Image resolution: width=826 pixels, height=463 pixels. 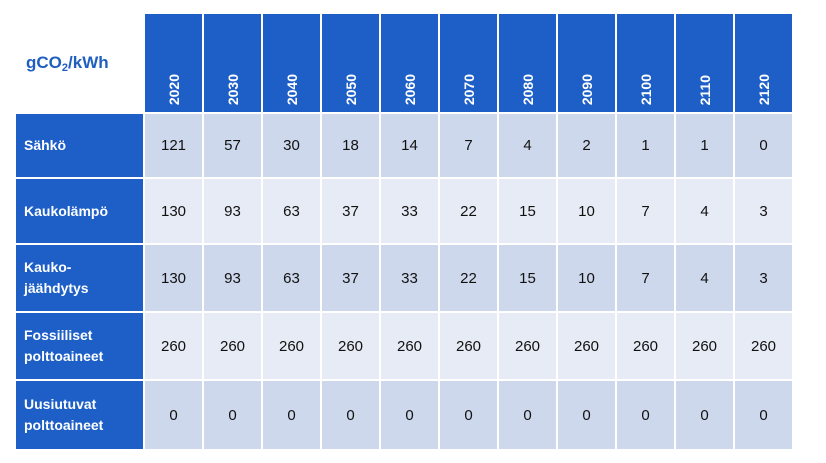 What do you see at coordinates (79, 415) in the screenshot?
I see `row-label: Uusiutuvat polttoaineet` at bounding box center [79, 415].